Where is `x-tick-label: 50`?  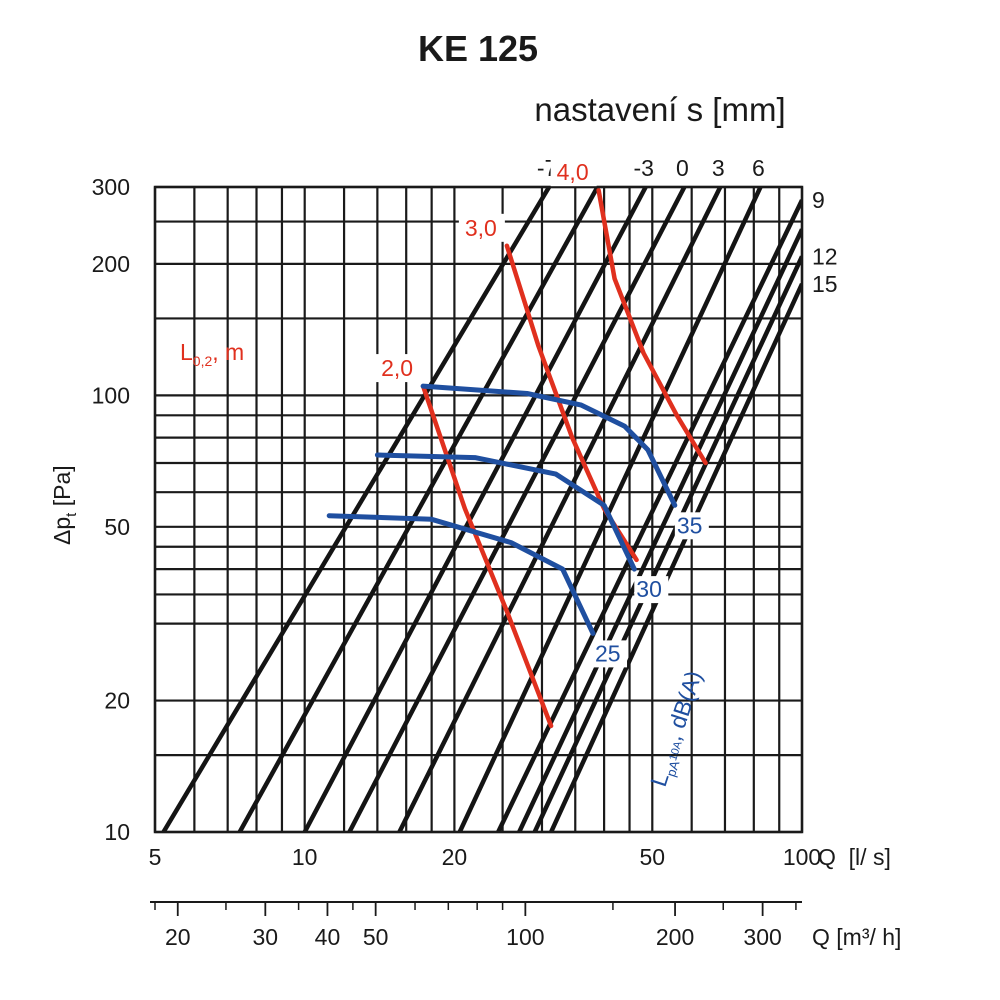 x-tick-label: 50 is located at coordinates (653, 857).